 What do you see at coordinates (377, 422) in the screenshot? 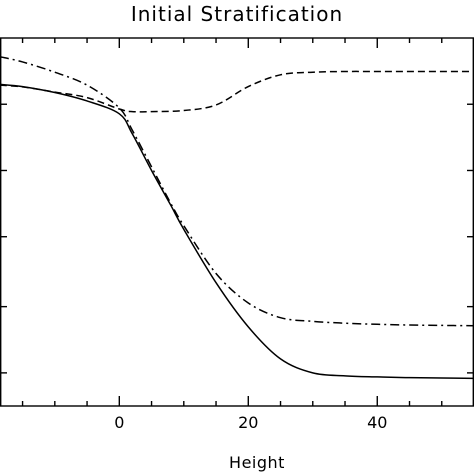
I see `x-tick-label: 40` at bounding box center [377, 422].